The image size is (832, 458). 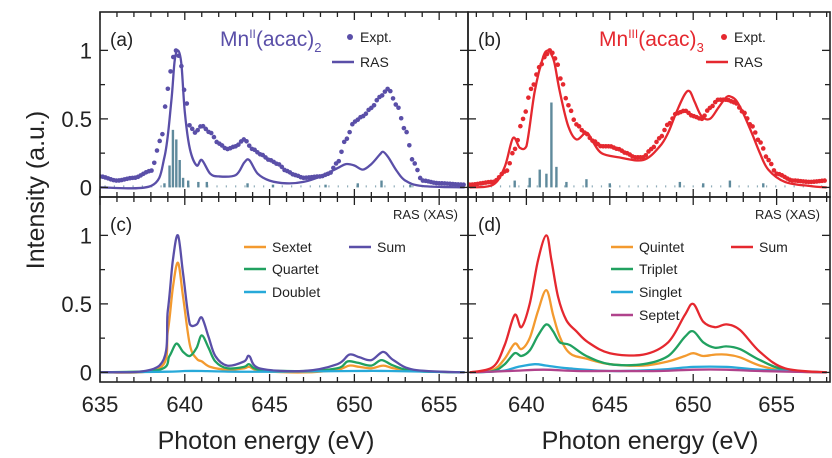 I want to click on compound-title-part: II, so click(x=252, y=34).